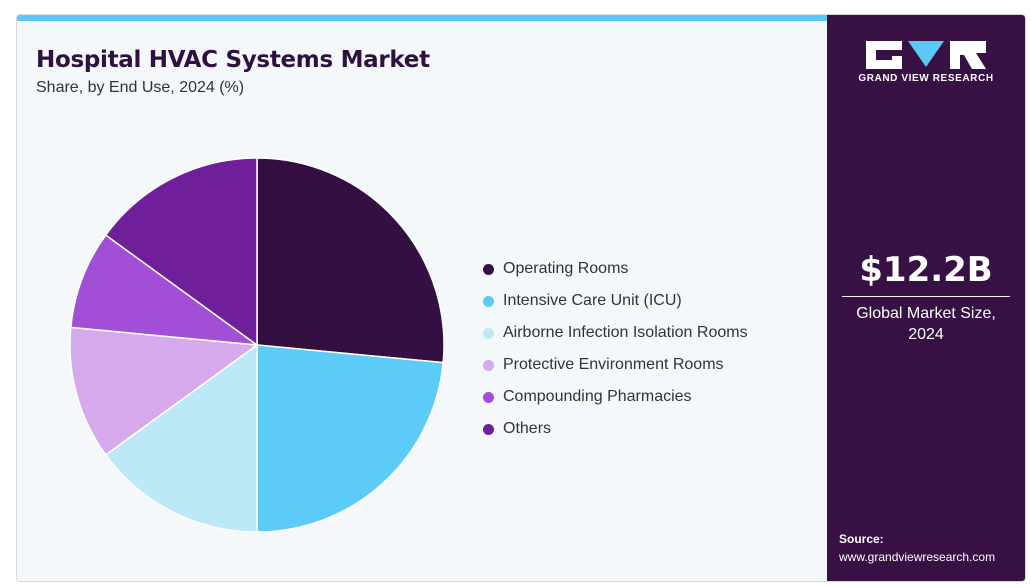 This screenshot has width=1031, height=587. I want to click on chart-title: Hospital HVAC Systems Market, so click(233, 60).